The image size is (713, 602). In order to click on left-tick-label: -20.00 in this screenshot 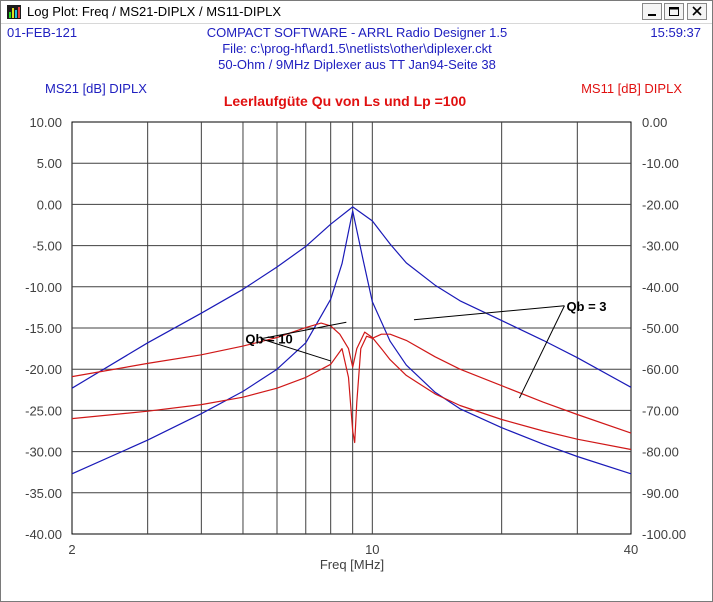, I will do `click(43, 369)`.